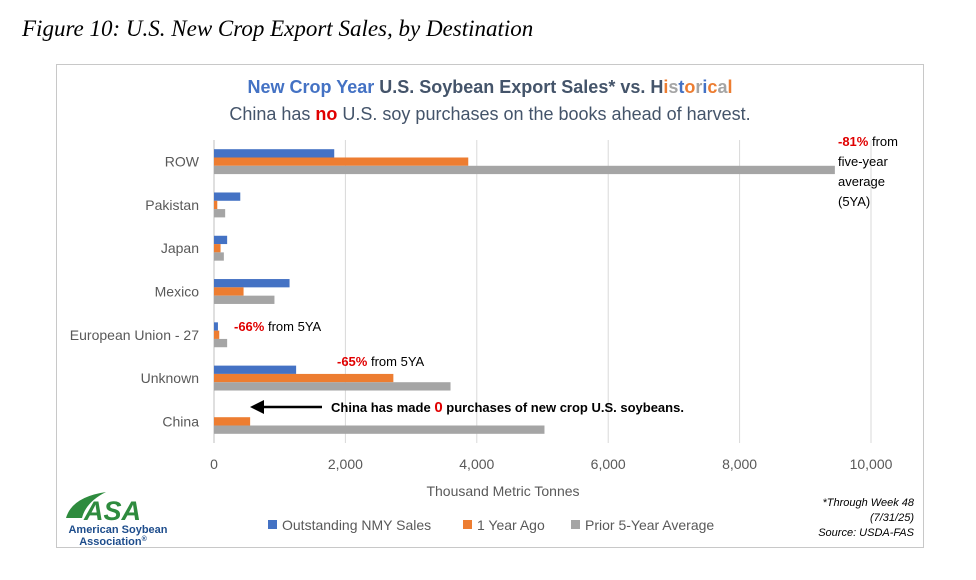 Image resolution: width=976 pixels, height=580 pixels. Describe the element at coordinates (292, 326) in the screenshot. I see `annotation-eu-rest: from 5YA` at that location.